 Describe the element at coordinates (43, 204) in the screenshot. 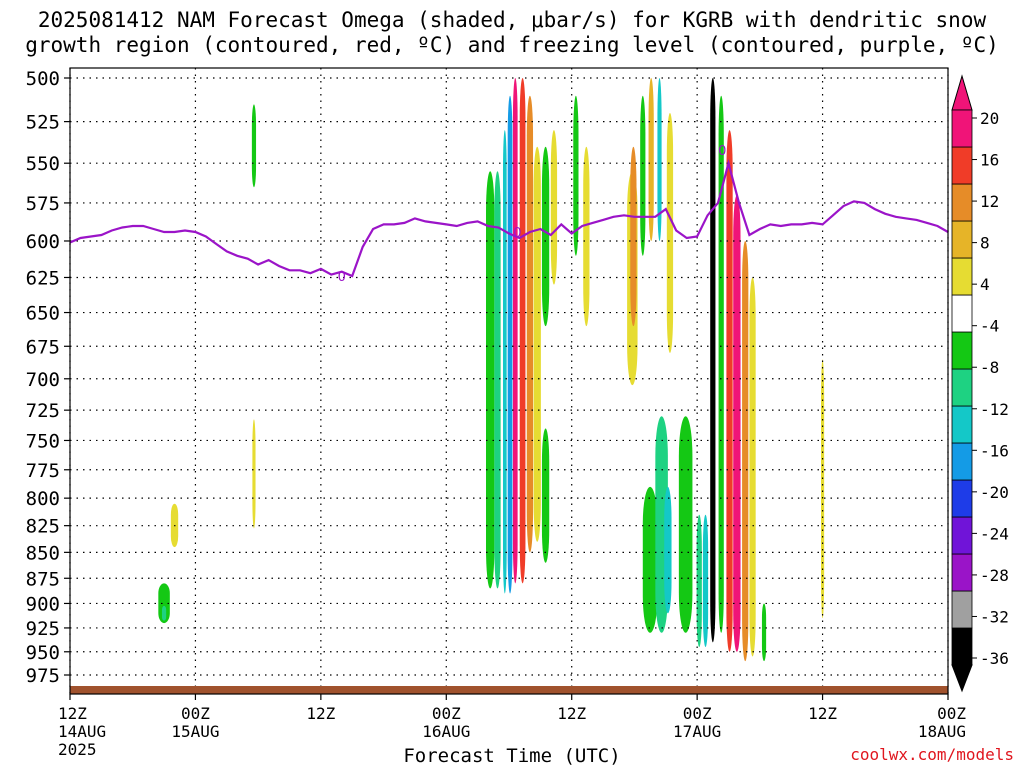

I see `y-tick-label: 575` at that location.